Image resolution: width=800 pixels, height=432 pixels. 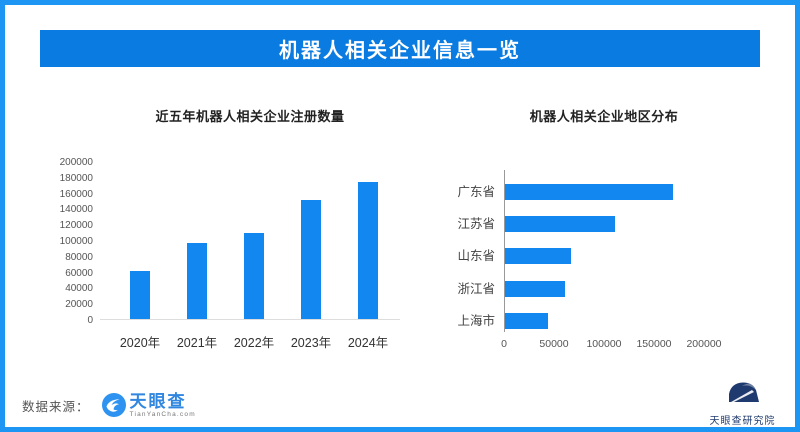 What do you see at coordinates (368, 343) in the screenshot?
I see `x-category-label: 2024年` at bounding box center [368, 343].